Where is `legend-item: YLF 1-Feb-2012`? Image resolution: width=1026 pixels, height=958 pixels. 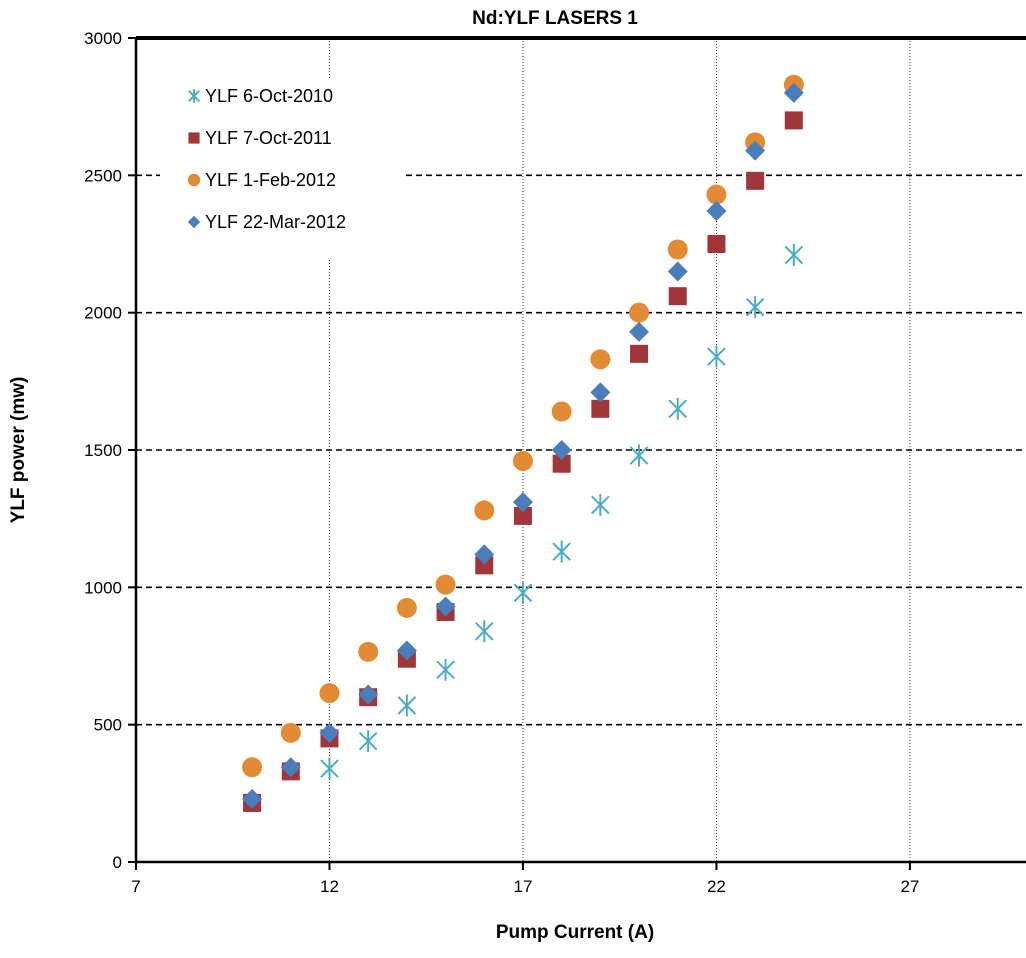
legend-item: YLF 1-Feb-2012 is located at coordinates (261, 180).